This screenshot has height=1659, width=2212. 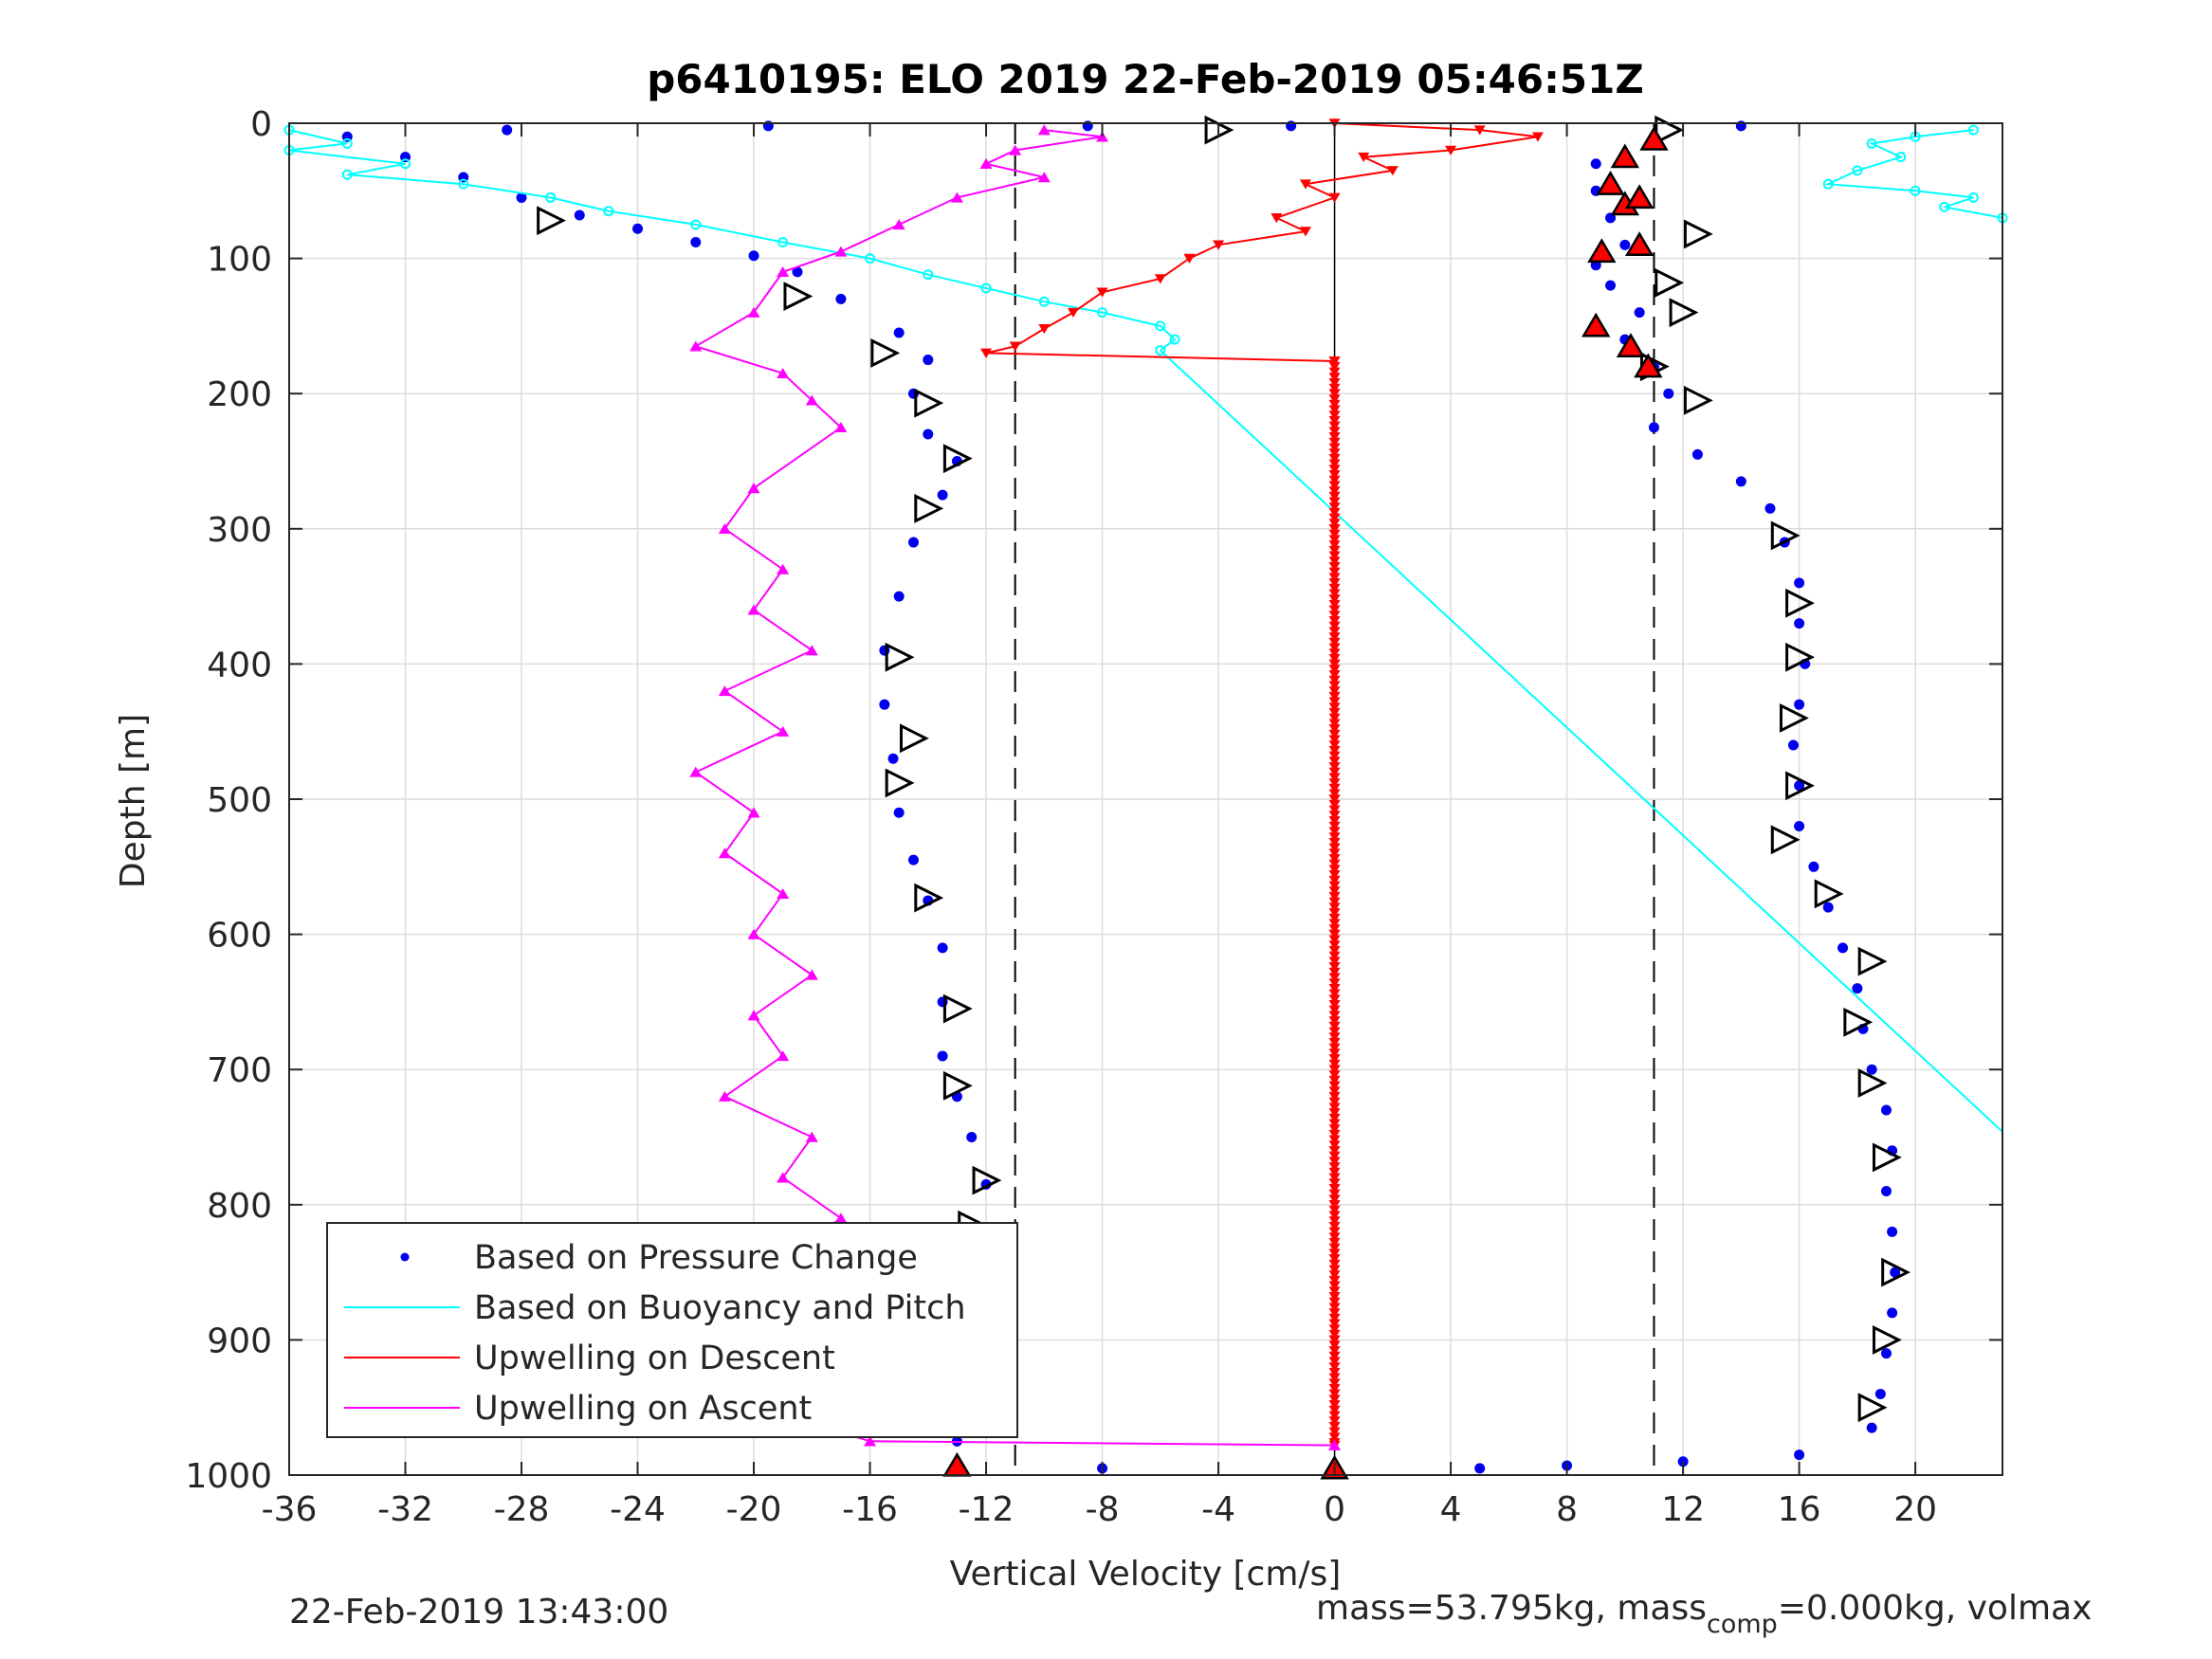 What do you see at coordinates (1334, 1509) in the screenshot?
I see `x-tick-label: 0` at bounding box center [1334, 1509].